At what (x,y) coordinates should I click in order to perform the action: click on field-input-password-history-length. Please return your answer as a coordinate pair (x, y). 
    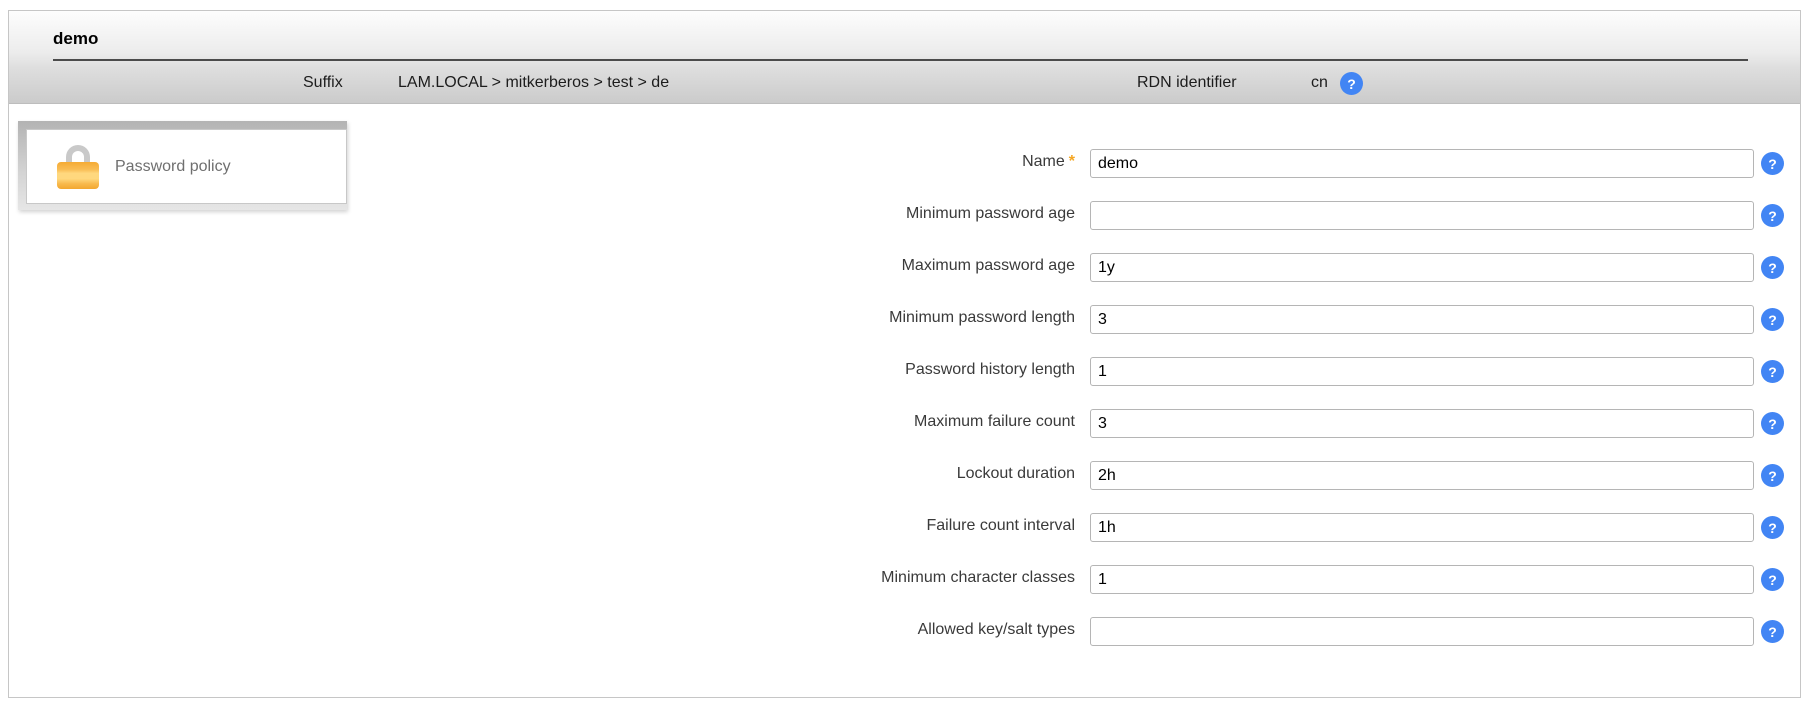
    Looking at the image, I should click on (1422, 371).